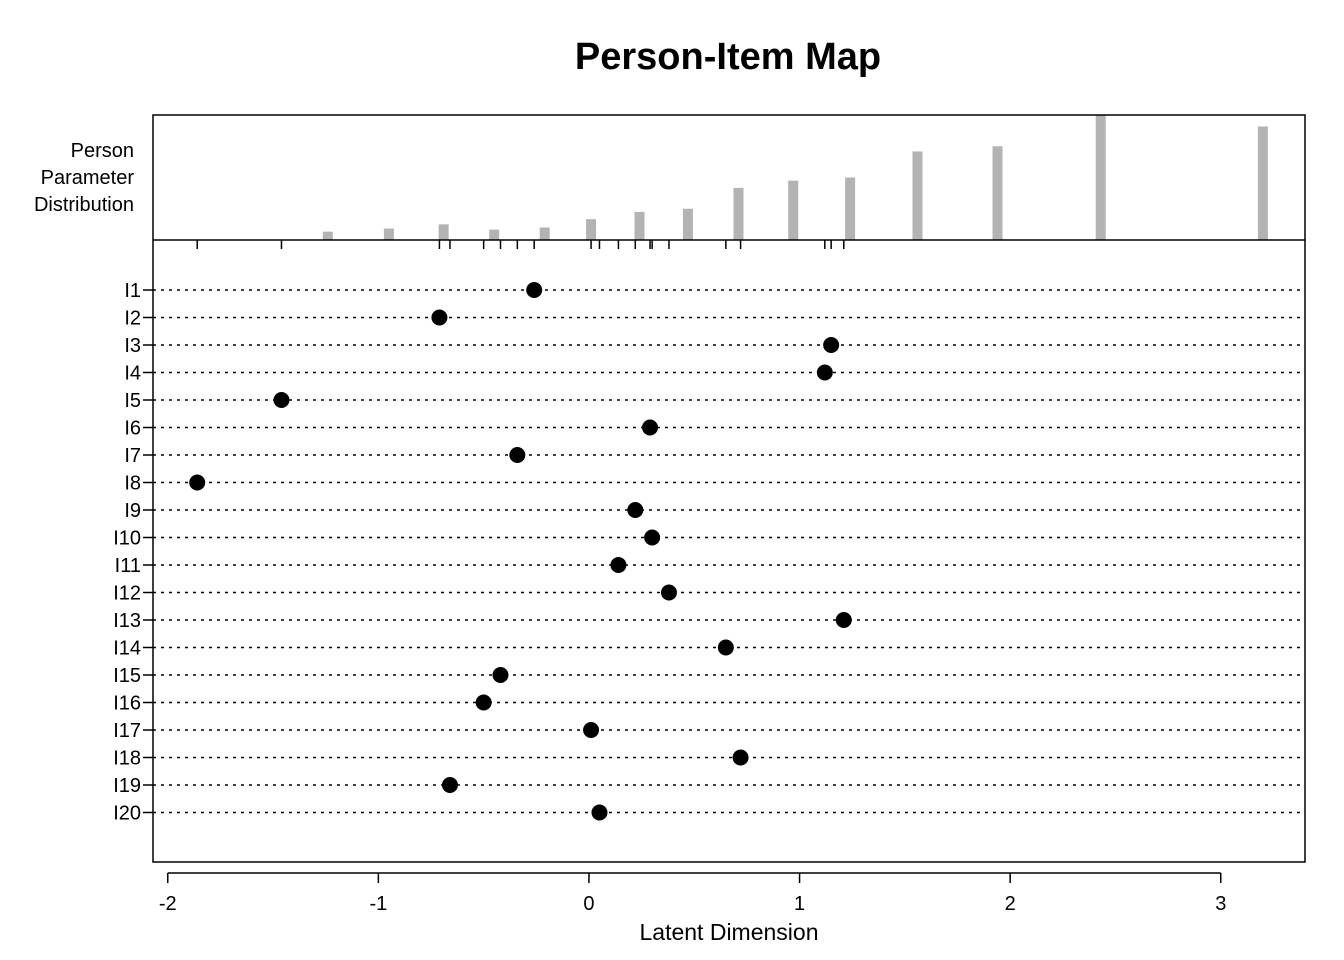  I want to click on item-label: I9, so click(132, 511).